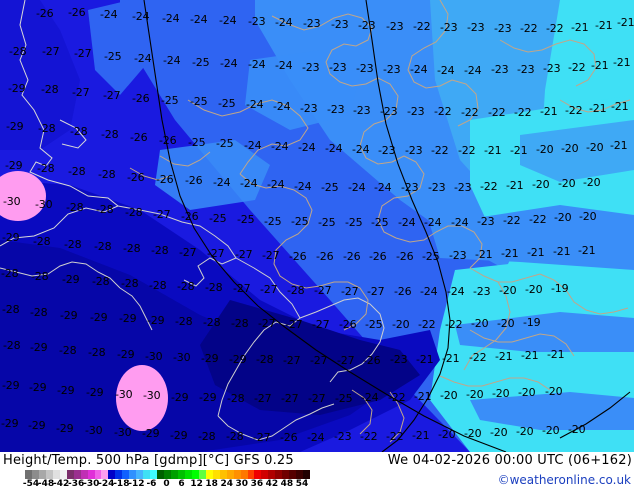 This screenshot has height=490, width=634. I want to click on color-scale-tick-label: -6, so click(151, 484).